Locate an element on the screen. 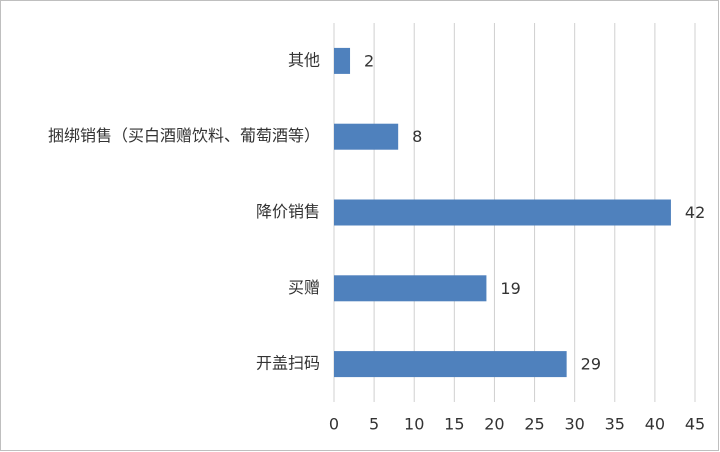 Image resolution: width=720 pixels, height=452 pixels. x-tick-label: 5 is located at coordinates (374, 424).